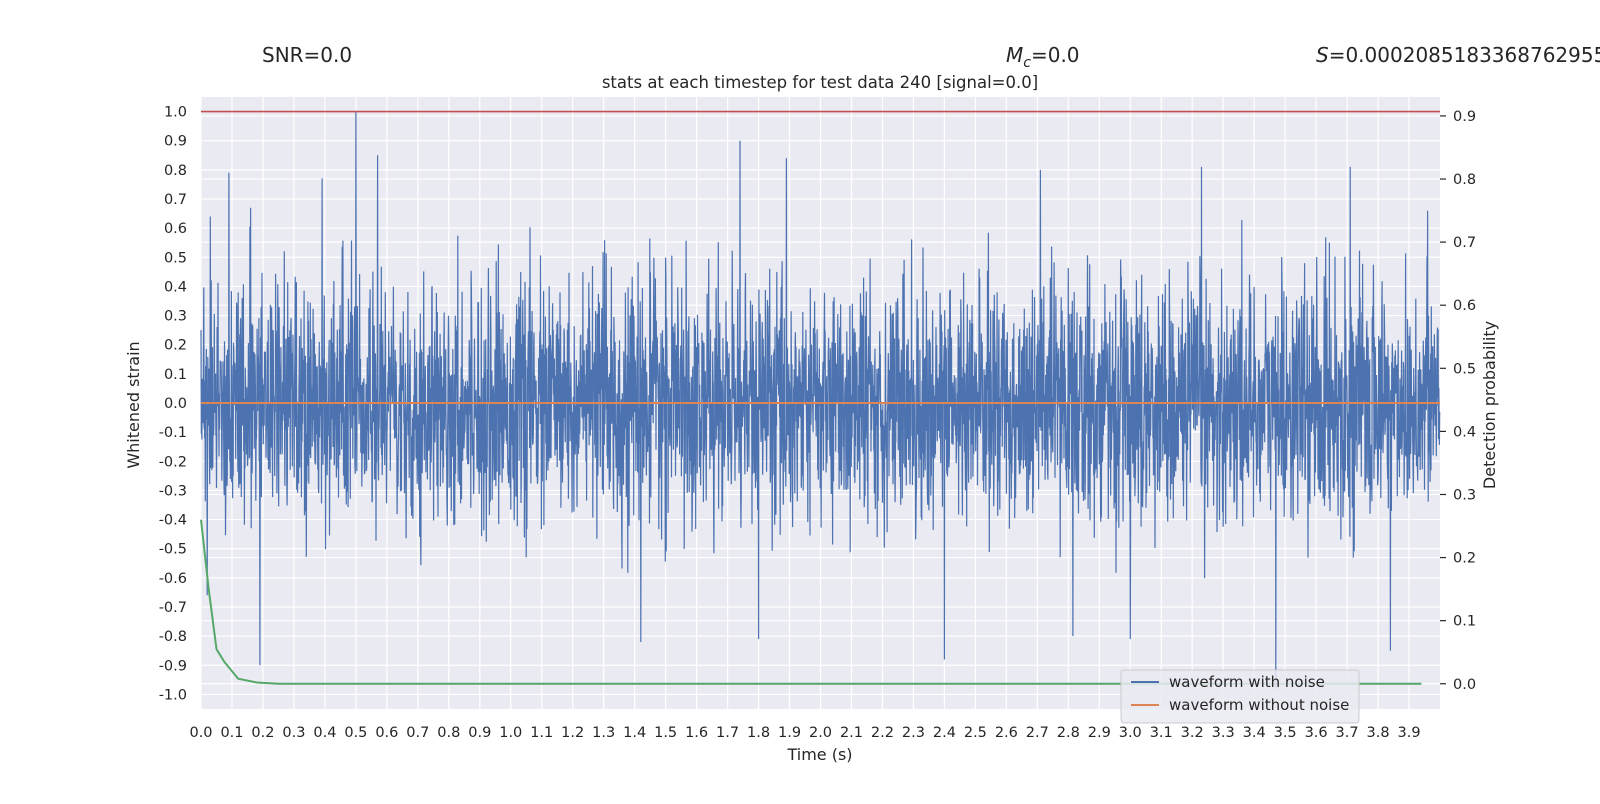  What do you see at coordinates (1378, 733) in the screenshot?
I see `x-tick-label: 3.8` at bounding box center [1378, 733].